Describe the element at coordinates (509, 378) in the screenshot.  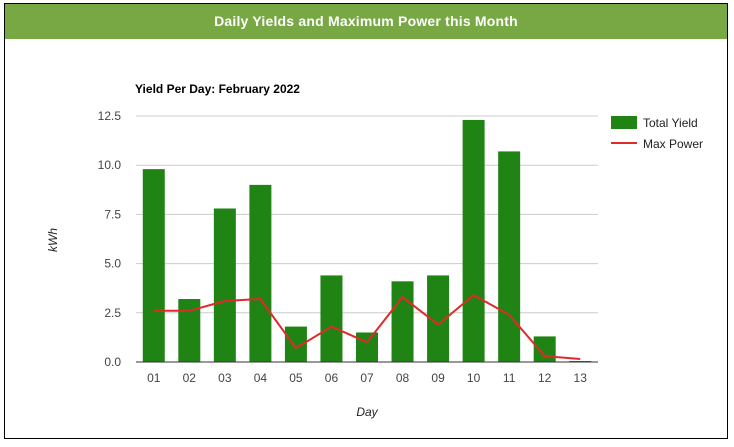
I see `x-tick-label: 11` at that location.